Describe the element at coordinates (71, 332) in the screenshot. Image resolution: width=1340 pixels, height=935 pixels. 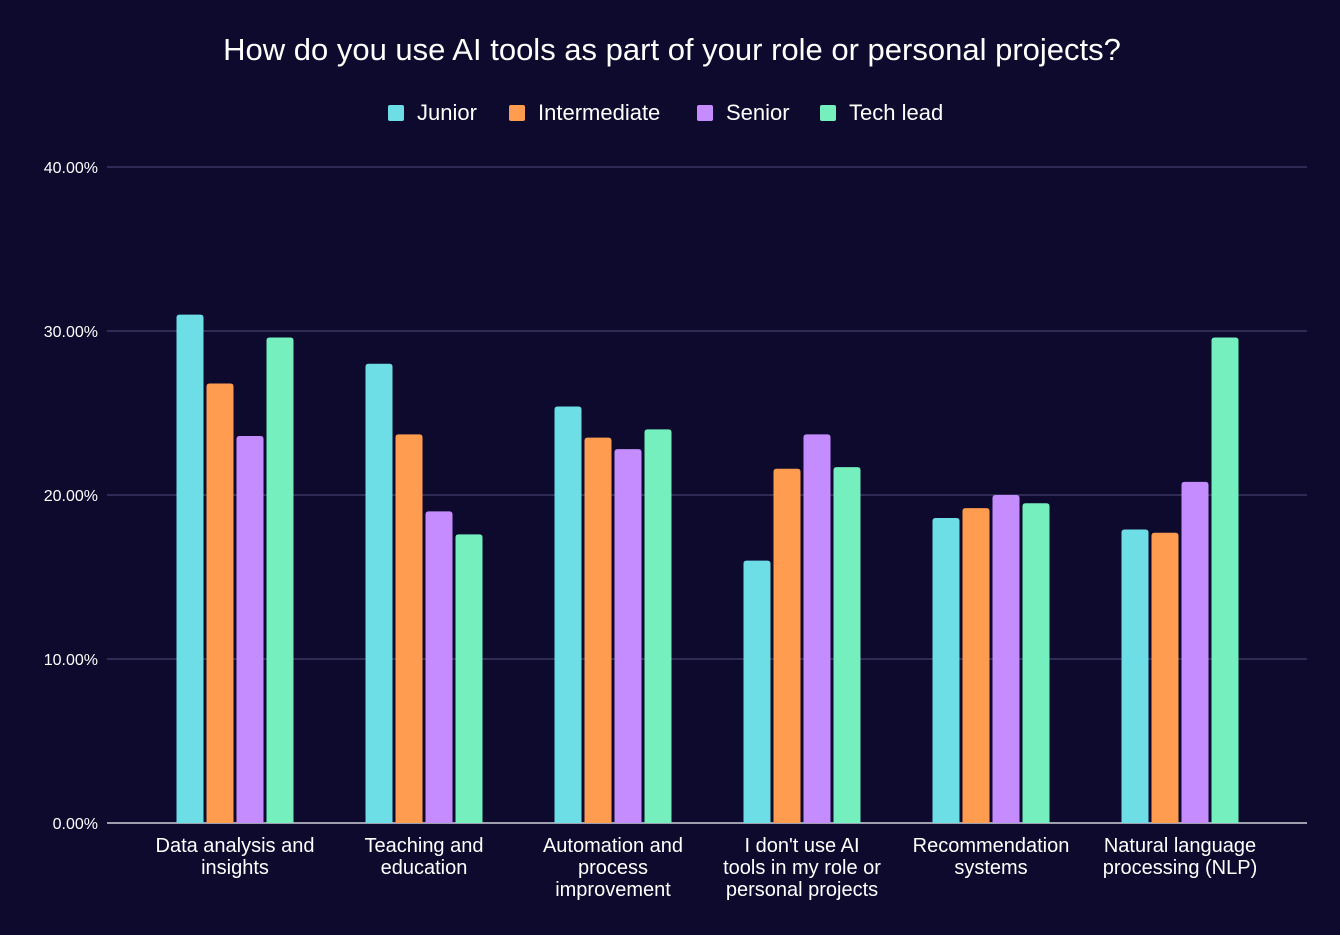
I see `y-tick-label: 30.00%` at that location.